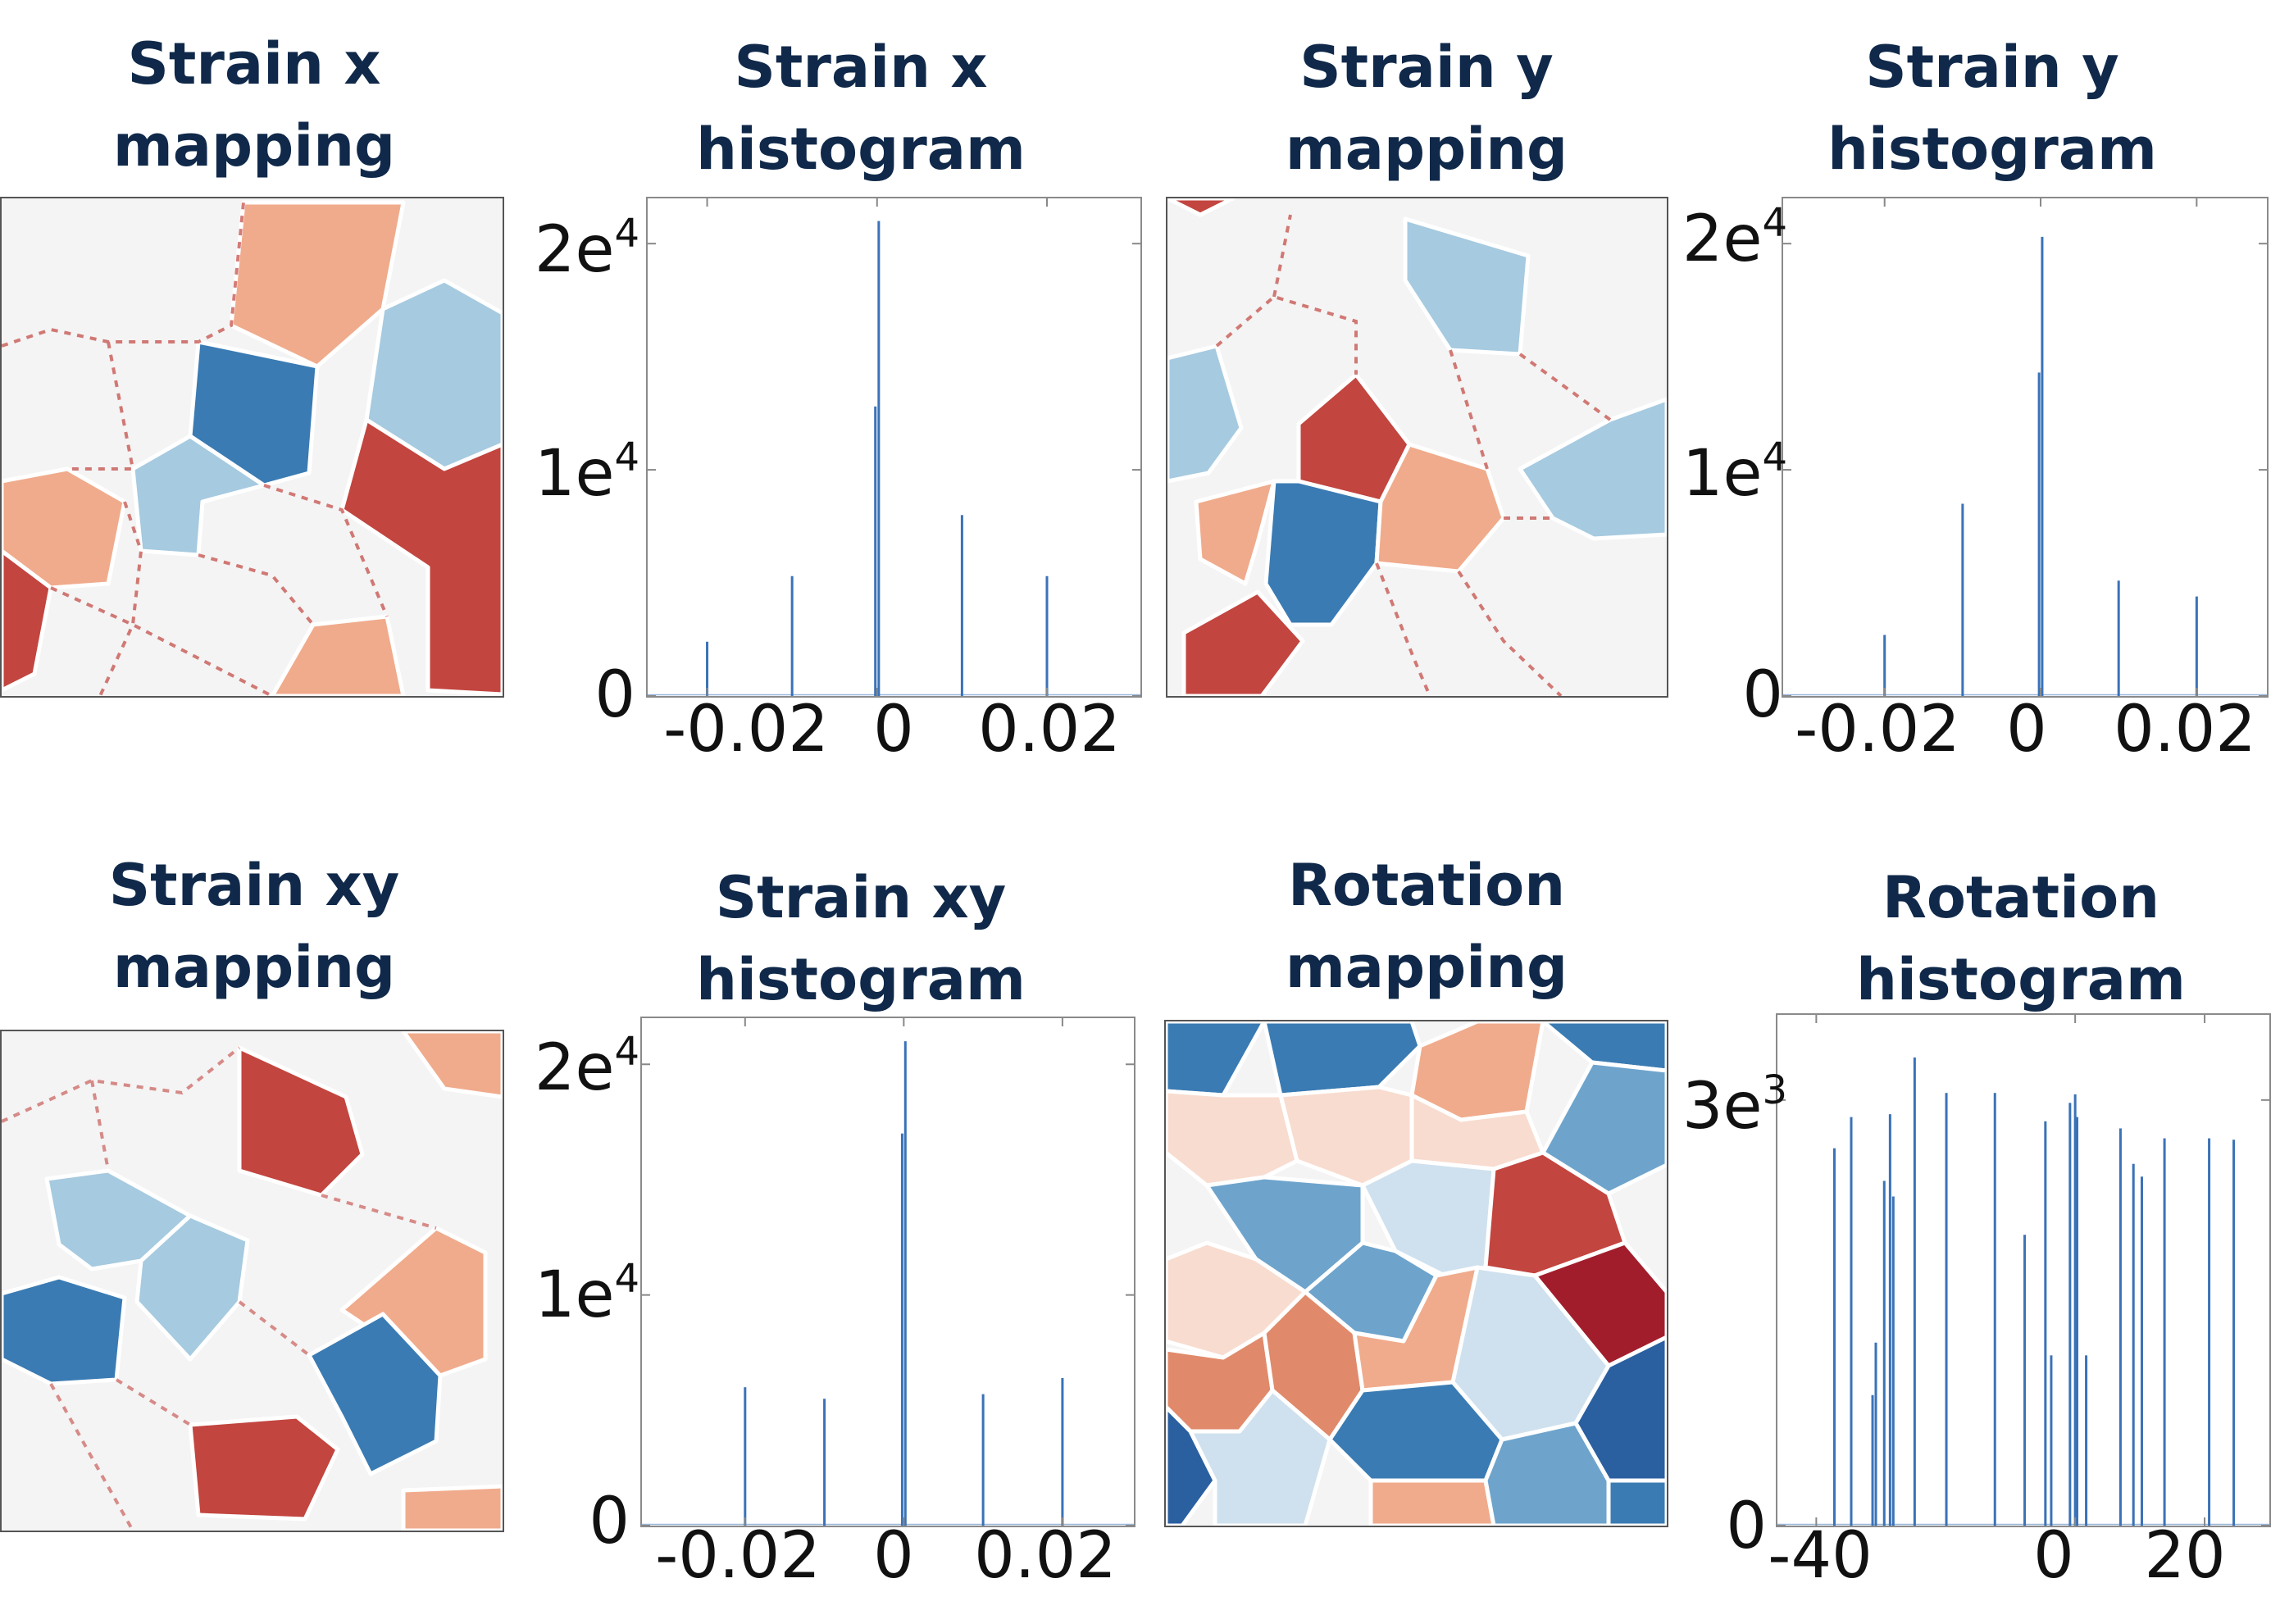 The width and height of the screenshot is (2280, 1624). I want to click on strain-xy-xtick-neg002: -0.02, so click(738, 1556).